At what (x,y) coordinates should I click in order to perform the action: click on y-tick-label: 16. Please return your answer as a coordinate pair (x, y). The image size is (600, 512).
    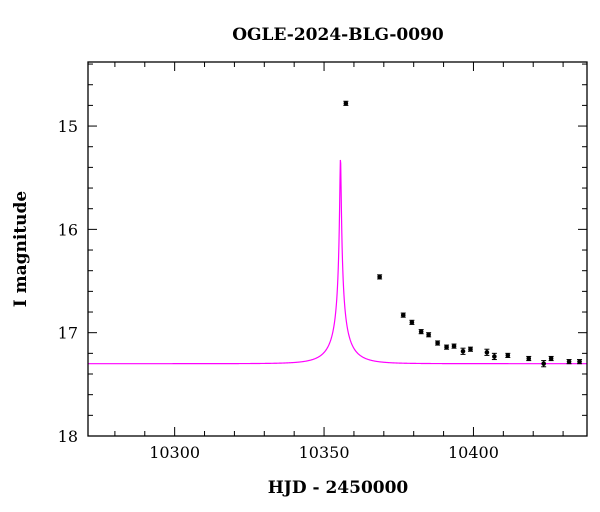
    Looking at the image, I should click on (68, 229).